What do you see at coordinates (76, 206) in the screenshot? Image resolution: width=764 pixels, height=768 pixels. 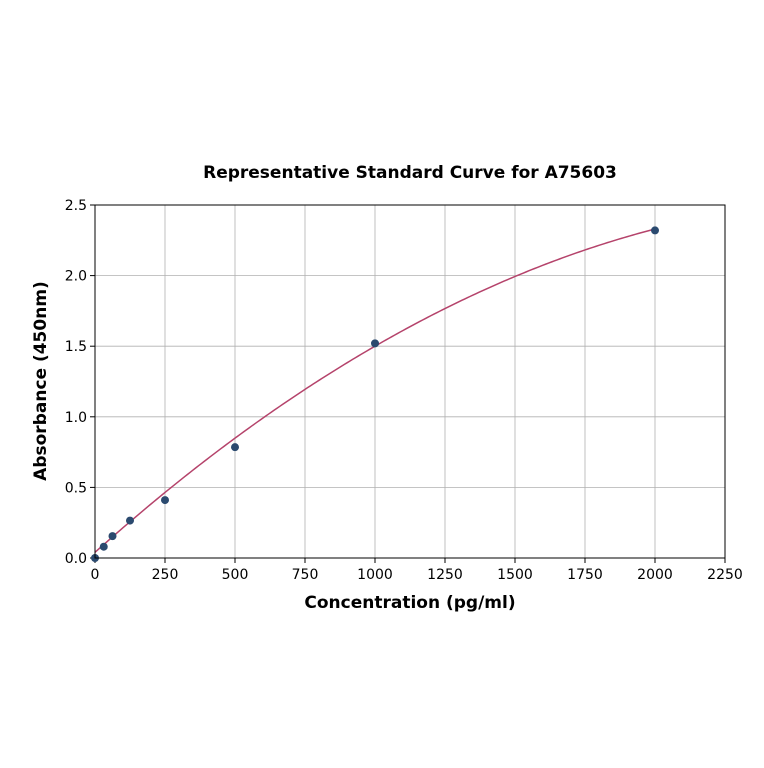 I see `y-tick-label: 2.5` at bounding box center [76, 206].